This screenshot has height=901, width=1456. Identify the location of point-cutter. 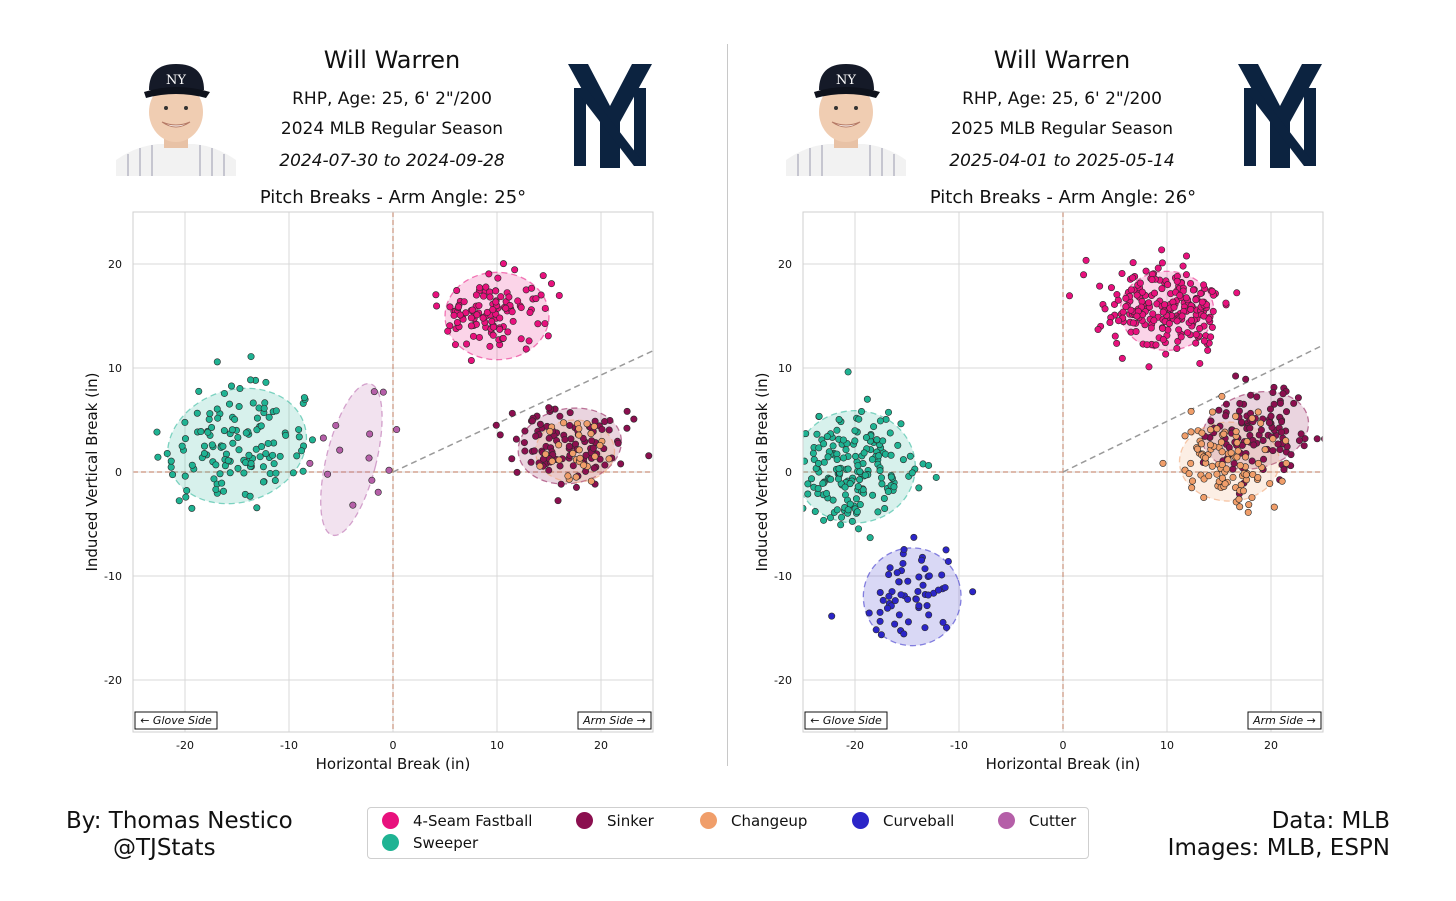
(323, 438).